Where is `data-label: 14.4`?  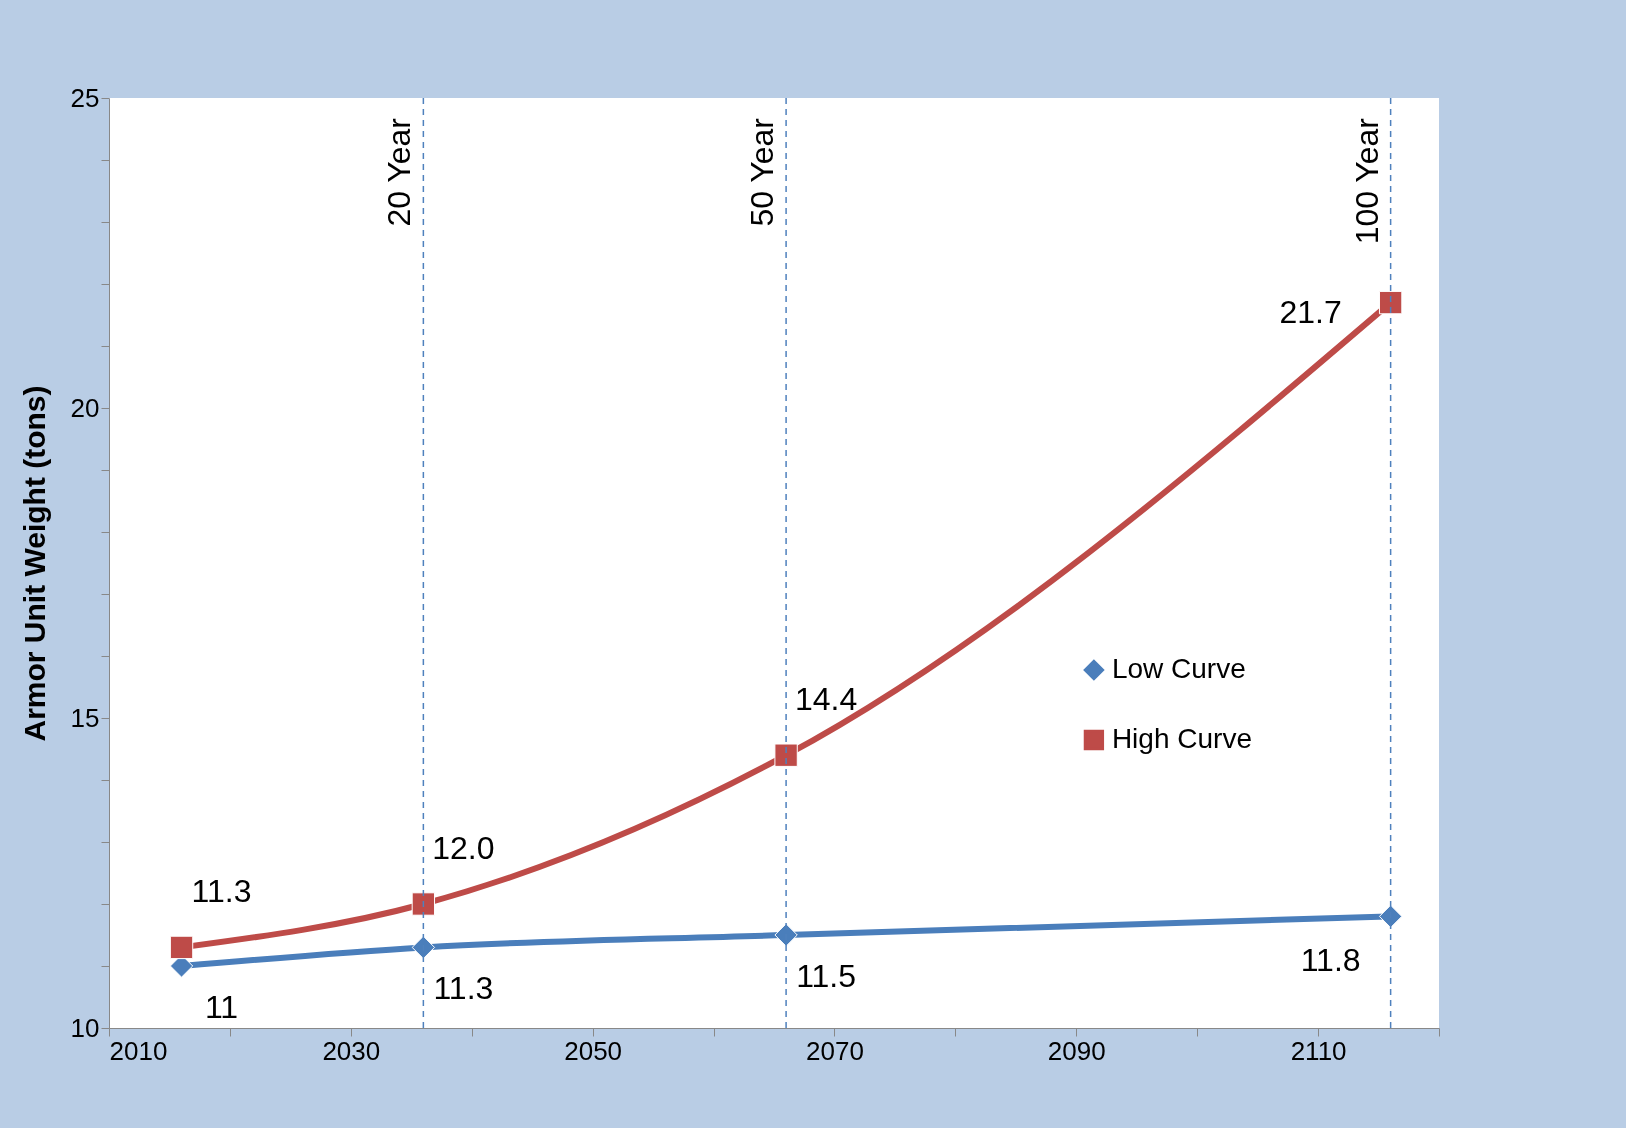 data-label: 14.4 is located at coordinates (826, 699).